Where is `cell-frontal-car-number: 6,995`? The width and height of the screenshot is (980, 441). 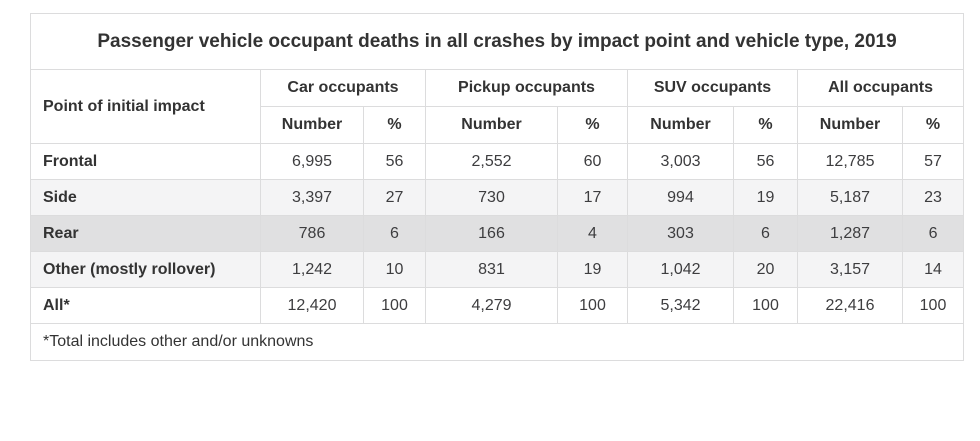
cell-frontal-car-number: 6,995 is located at coordinates (312, 161).